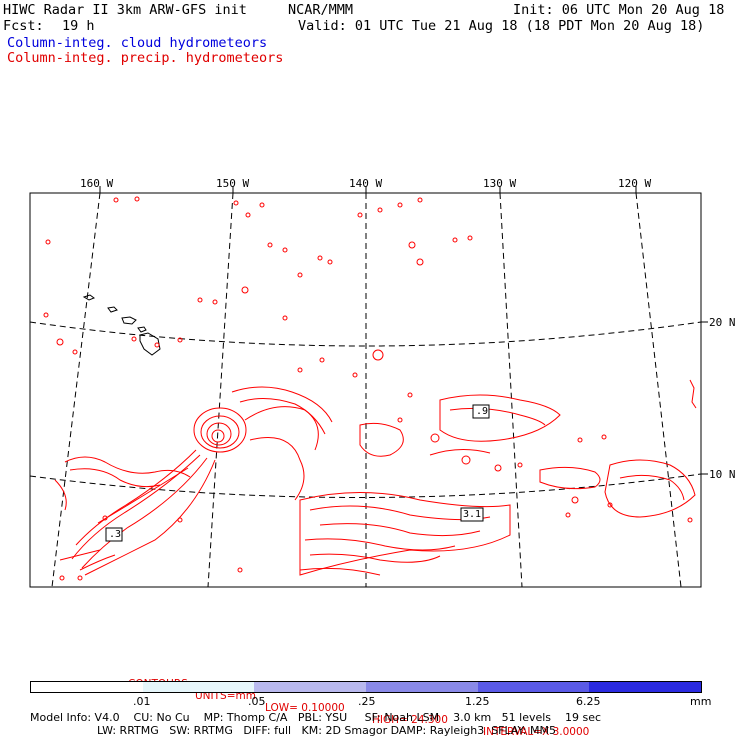  Describe the element at coordinates (722, 474) in the screenshot. I see `lat-label-10n: 10 N` at that location.